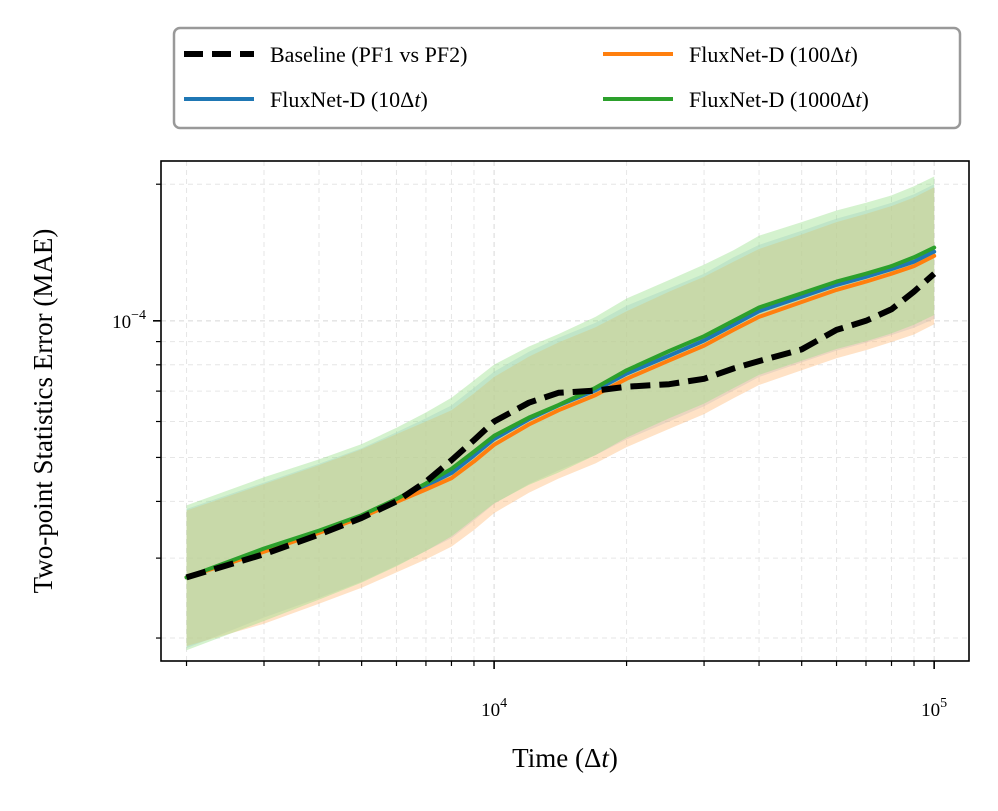  I want to click on y-axis-title: Two-point Statistics Error (MAE), so click(43, 411).